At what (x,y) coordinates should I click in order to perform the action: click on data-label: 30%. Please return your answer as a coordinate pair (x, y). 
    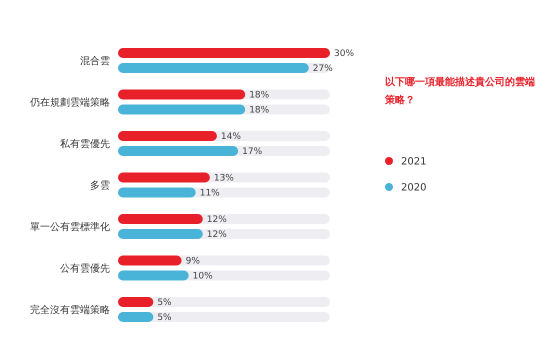
    Looking at the image, I should click on (344, 54).